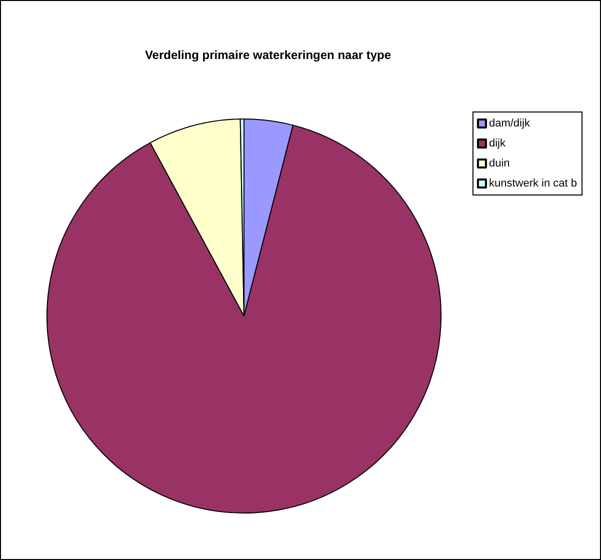 This screenshot has width=601, height=560. Describe the element at coordinates (533, 184) in the screenshot. I see `legend-label: kunstwerk in cat b` at that location.